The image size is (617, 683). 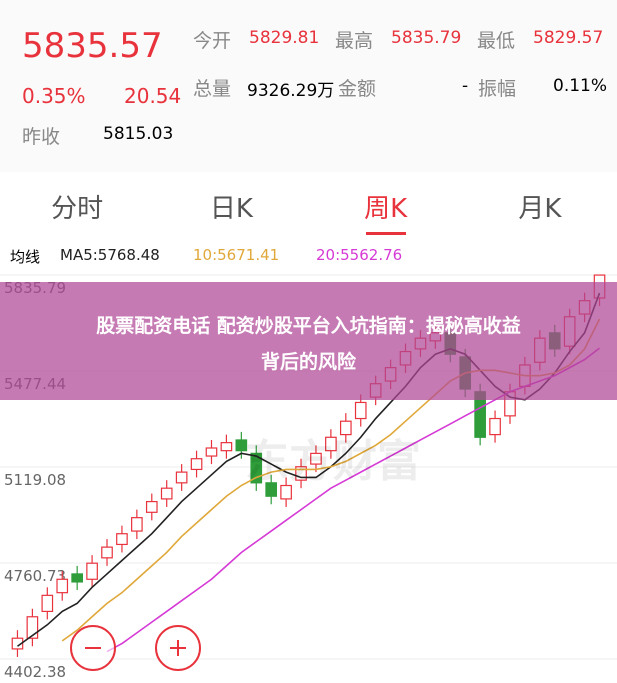 I want to click on tab: 周K, so click(x=386, y=209).